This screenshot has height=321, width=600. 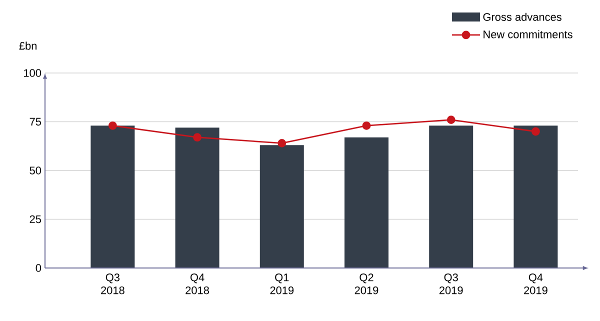 I want to click on legend-label: Gross advances, so click(x=522, y=16).